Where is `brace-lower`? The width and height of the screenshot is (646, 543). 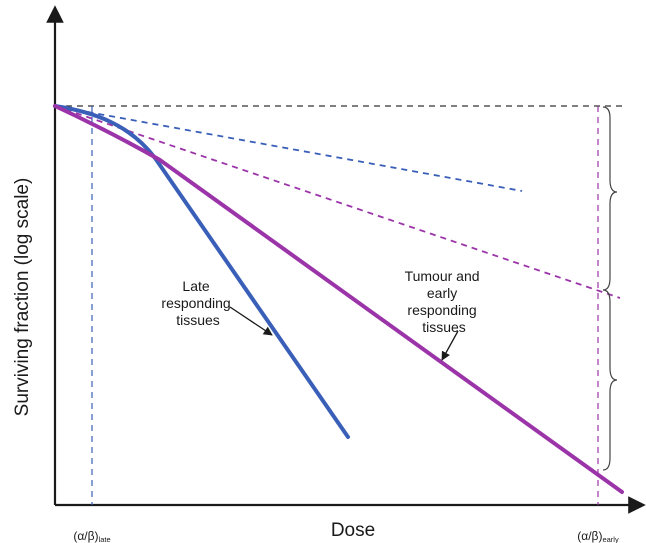 brace-lower is located at coordinates (610, 380).